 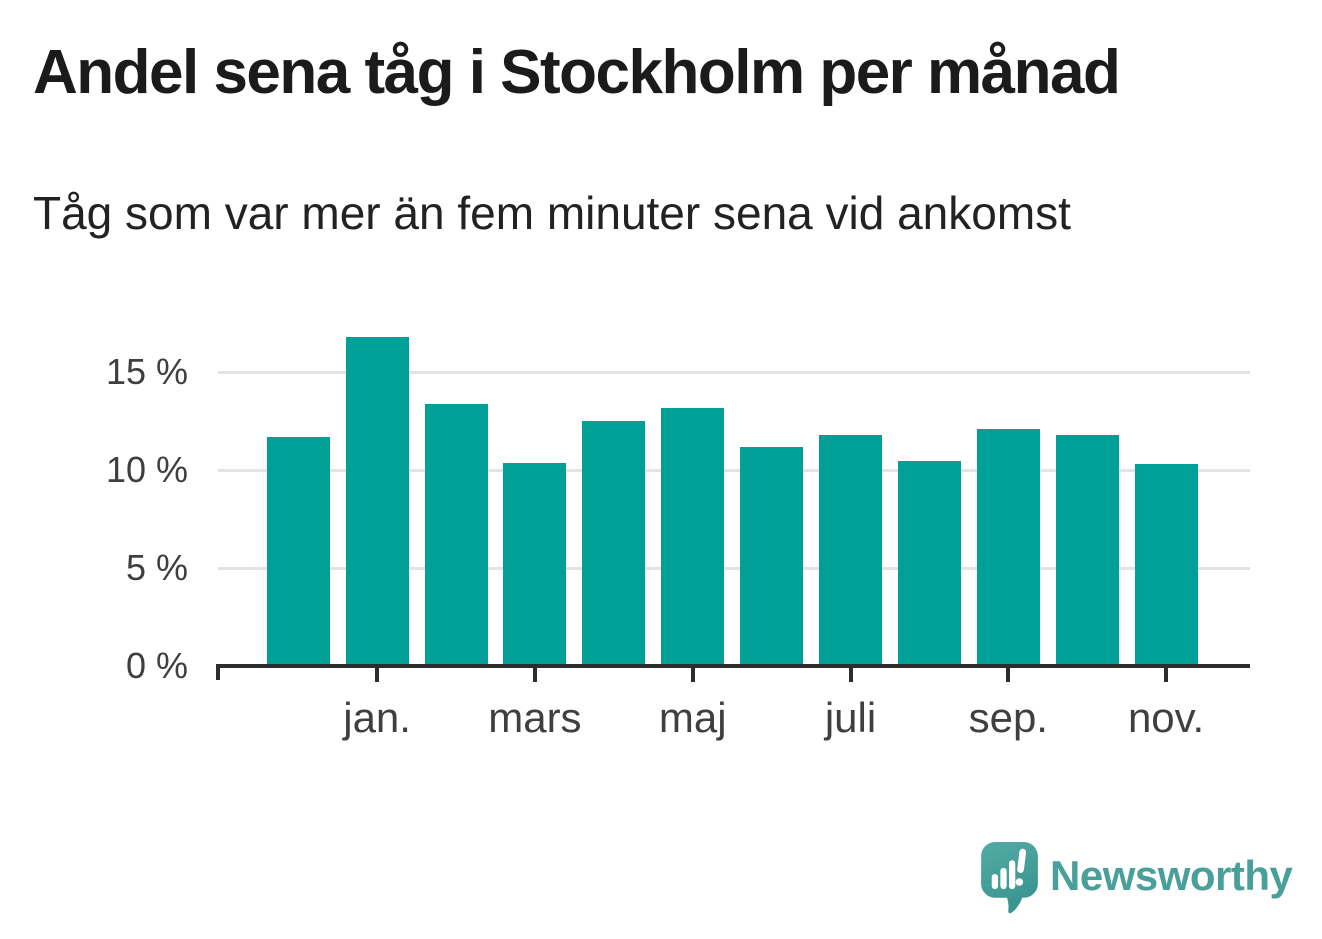 What do you see at coordinates (734, 470) in the screenshot?
I see `gridline-10-percent` at bounding box center [734, 470].